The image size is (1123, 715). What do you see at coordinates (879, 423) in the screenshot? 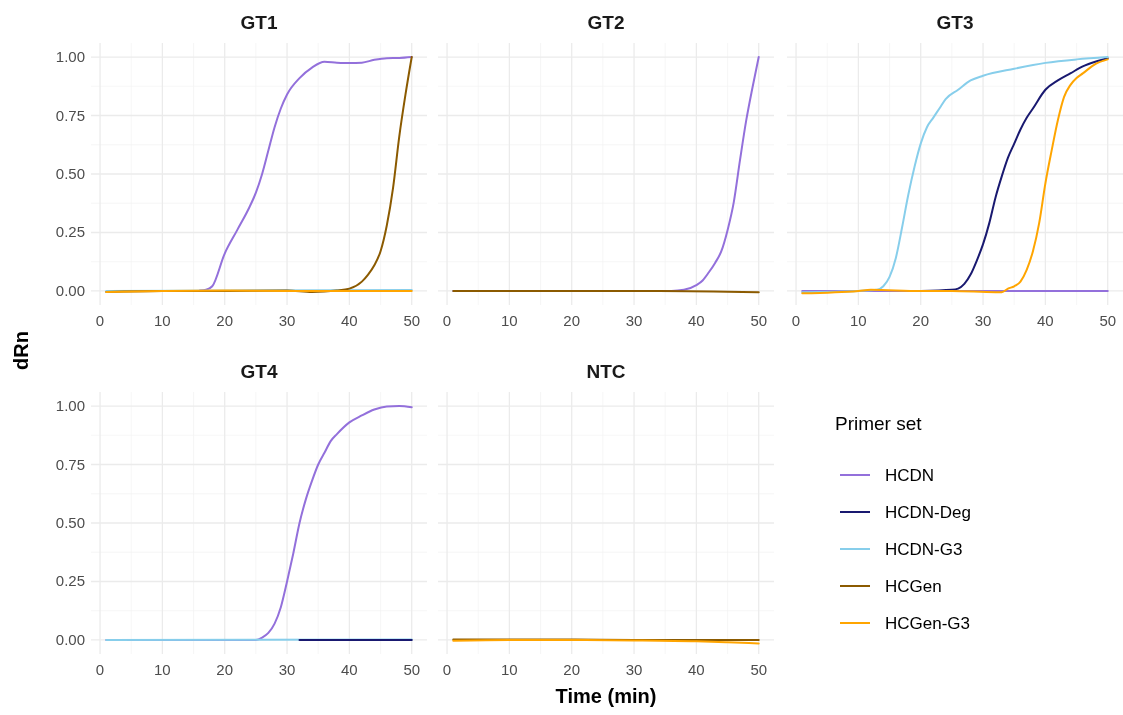
I see `legend-title: Primer set` at bounding box center [879, 423].